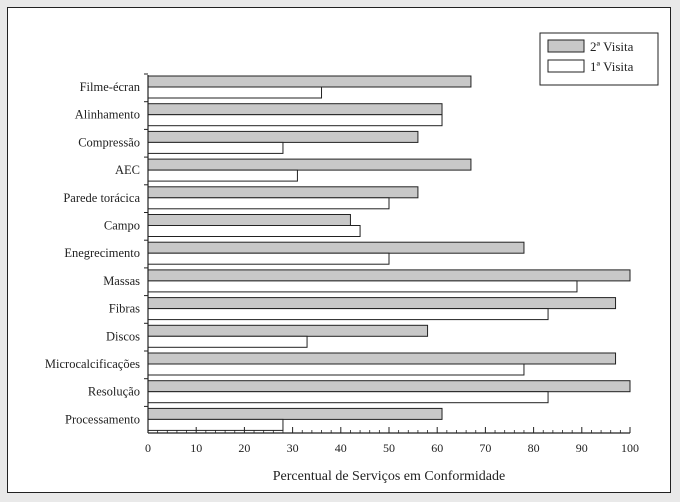 This screenshot has width=680, height=502. I want to click on legend-label-visit2: 2ª Visita, so click(612, 46).